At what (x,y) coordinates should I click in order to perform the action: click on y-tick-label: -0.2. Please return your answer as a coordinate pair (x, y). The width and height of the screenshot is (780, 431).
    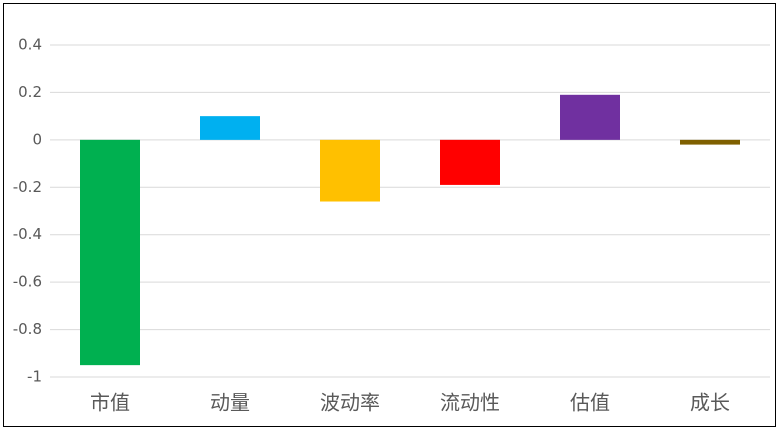
    Looking at the image, I should click on (27, 187).